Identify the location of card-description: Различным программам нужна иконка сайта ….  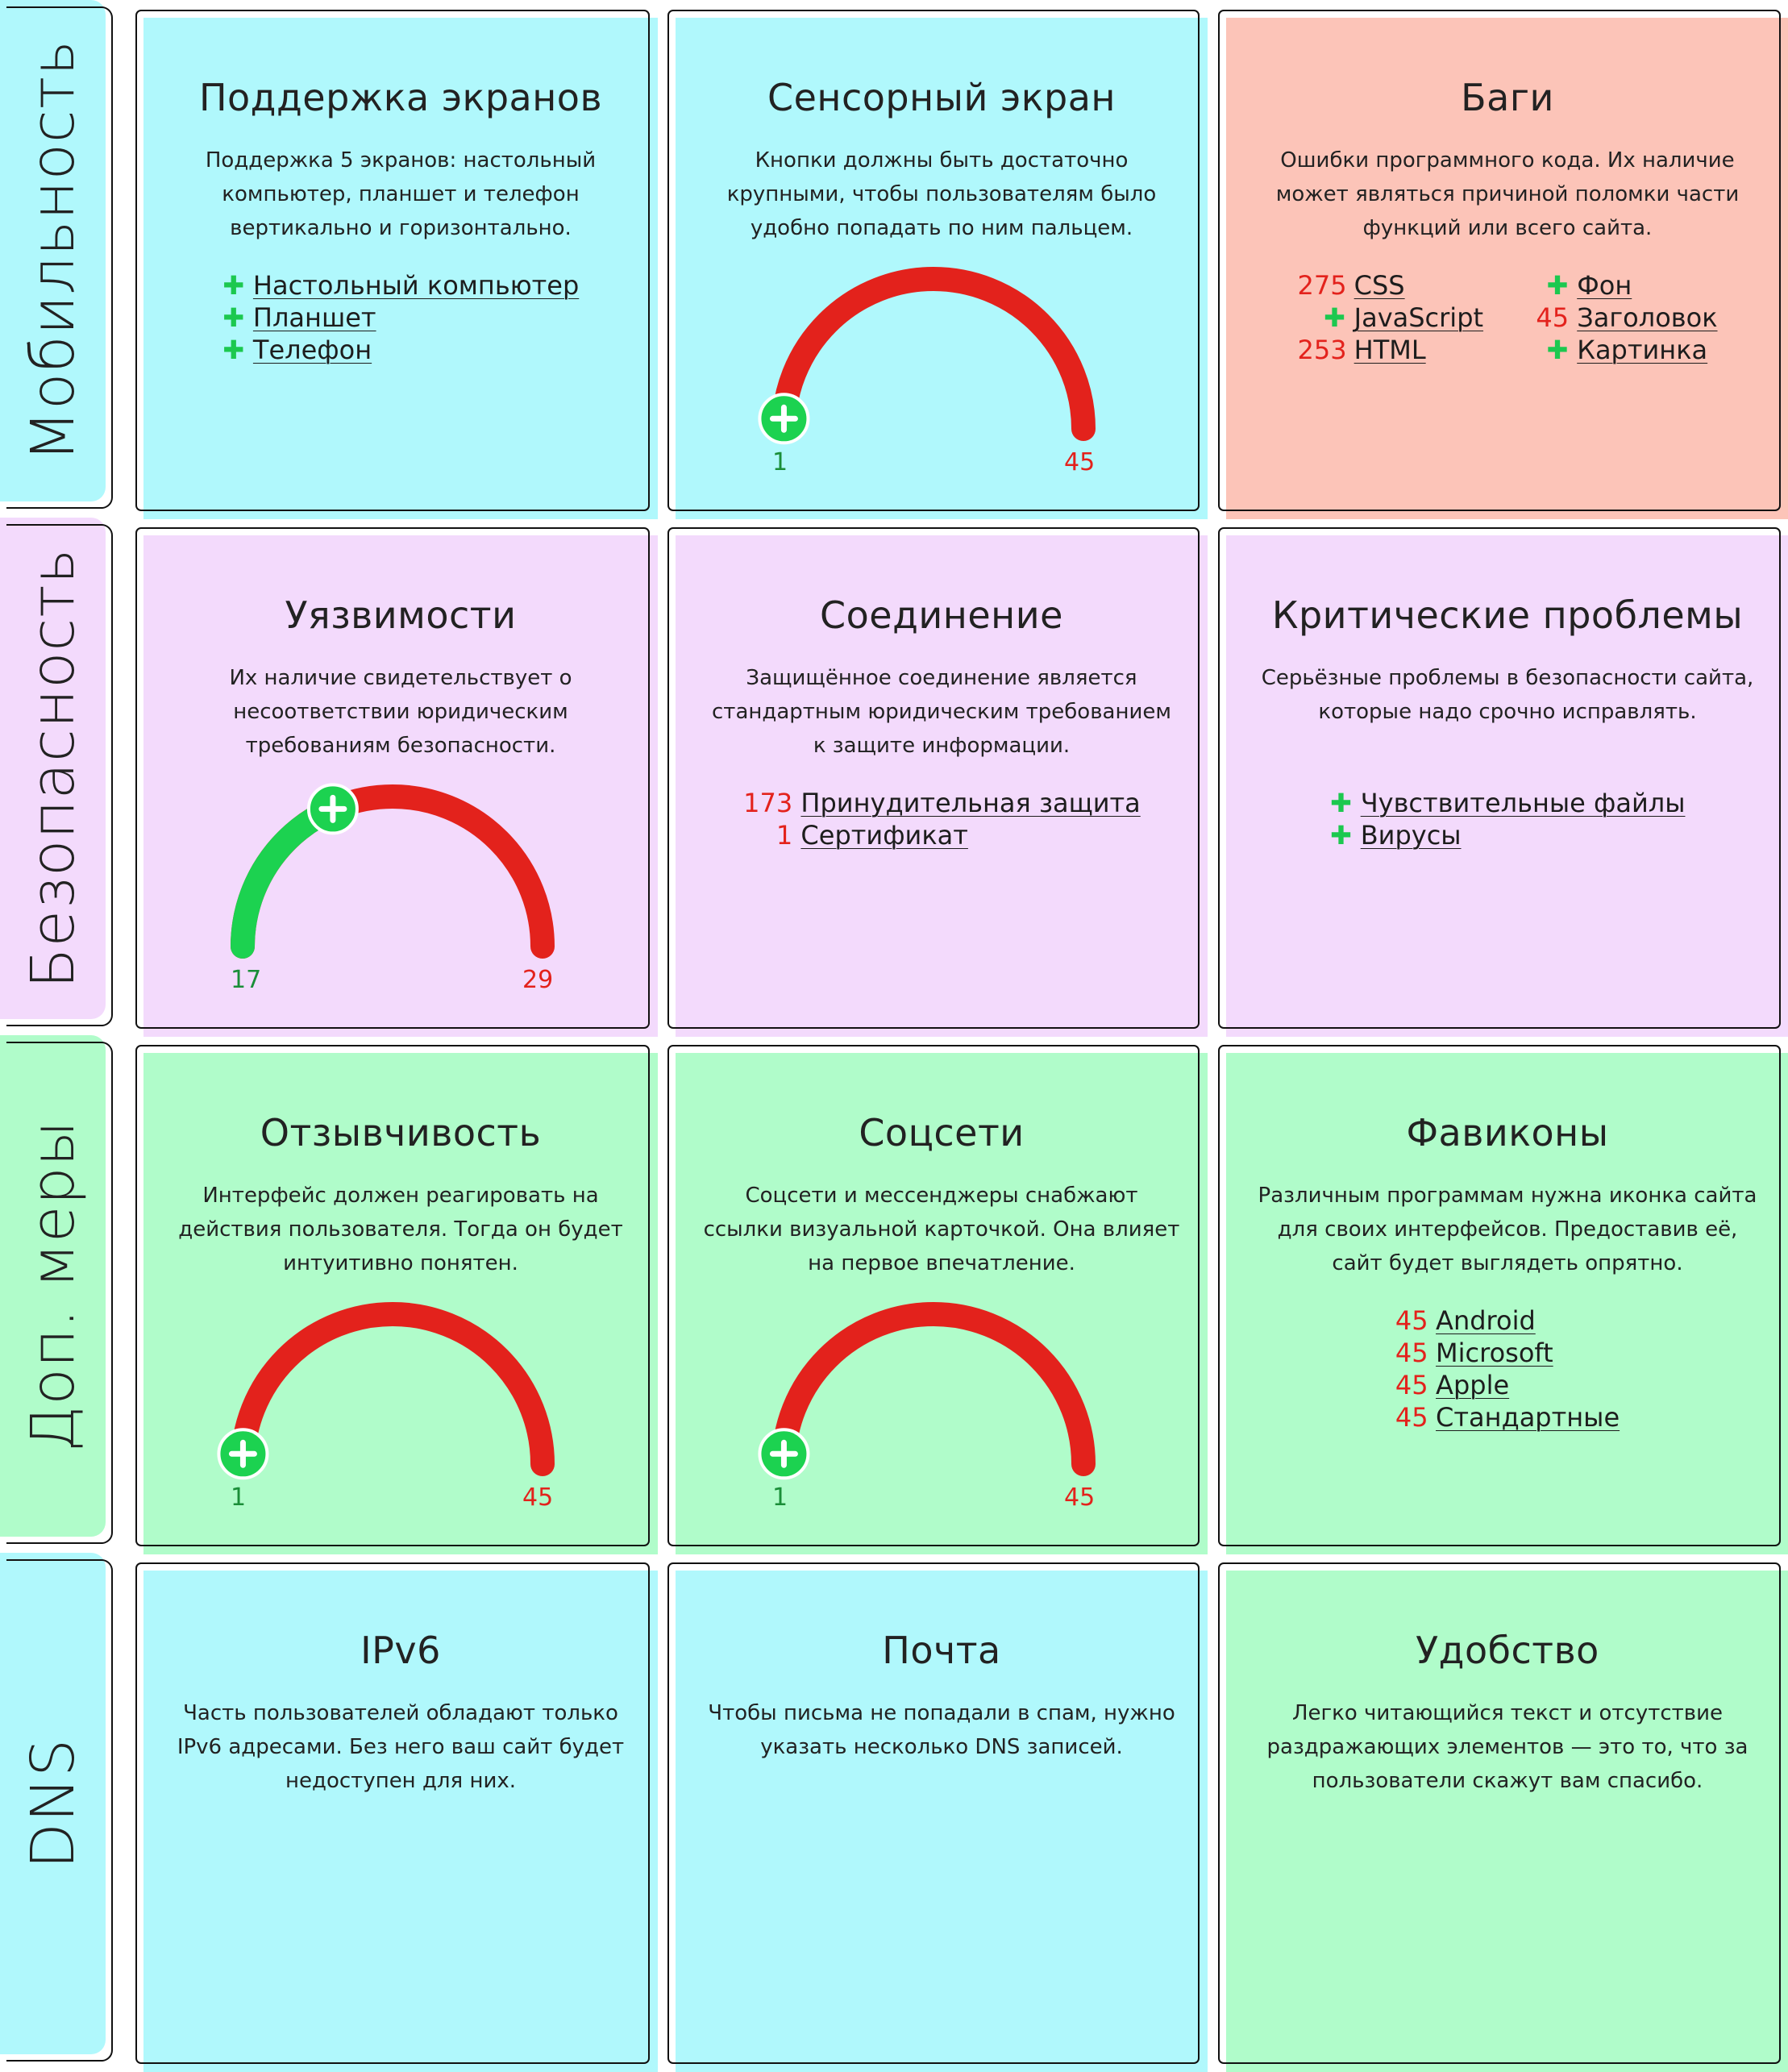
(1507, 1229).